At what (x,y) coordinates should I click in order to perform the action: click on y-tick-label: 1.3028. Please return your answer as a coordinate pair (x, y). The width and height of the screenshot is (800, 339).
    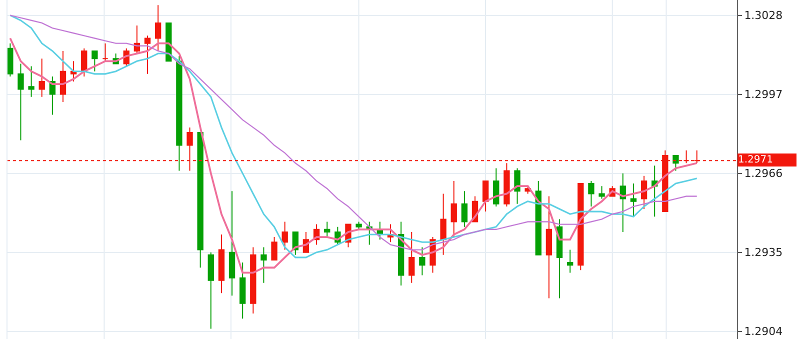
    Looking at the image, I should click on (763, 15).